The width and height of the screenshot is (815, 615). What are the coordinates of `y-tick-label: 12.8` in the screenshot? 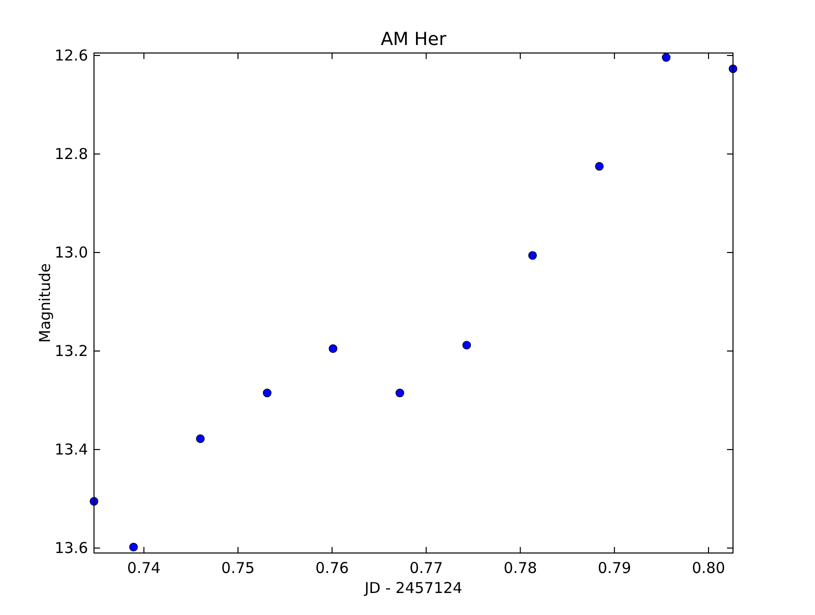 It's located at (71, 153).